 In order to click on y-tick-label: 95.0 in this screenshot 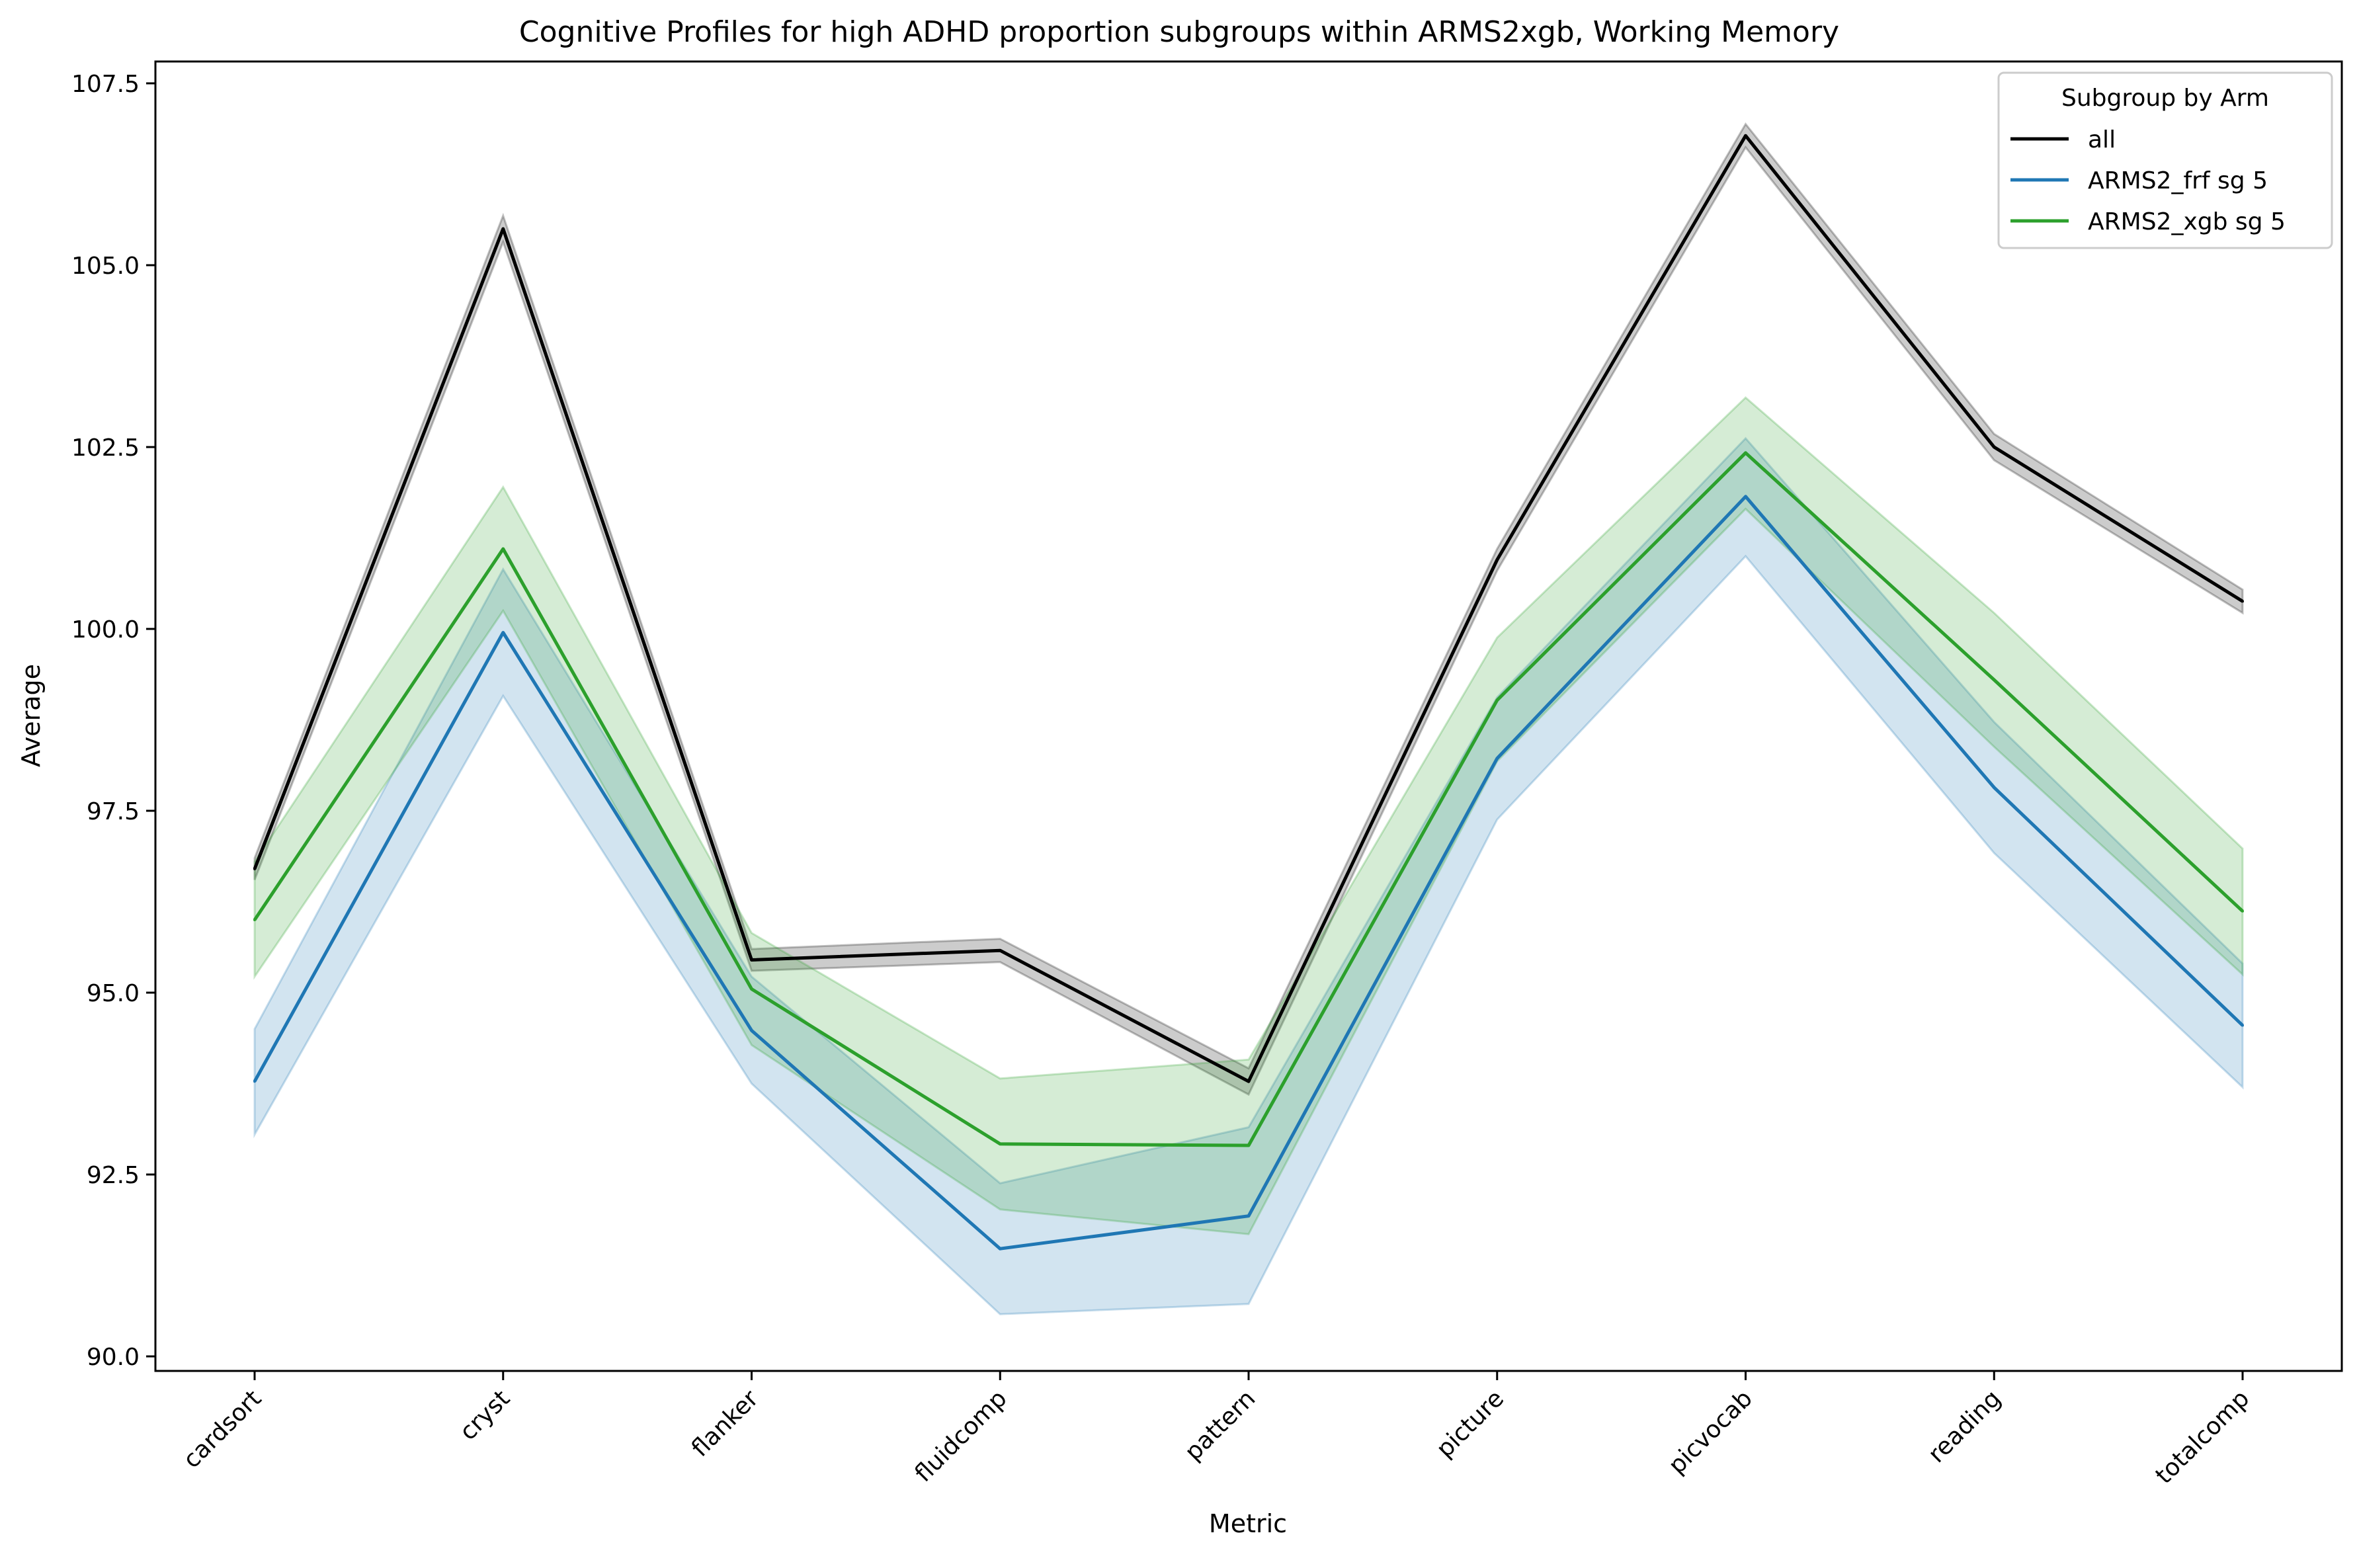, I will do `click(113, 993)`.